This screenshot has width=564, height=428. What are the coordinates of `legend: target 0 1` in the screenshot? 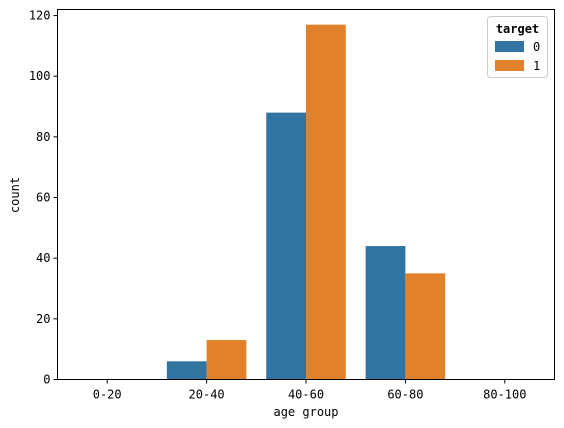 It's located at (517, 47).